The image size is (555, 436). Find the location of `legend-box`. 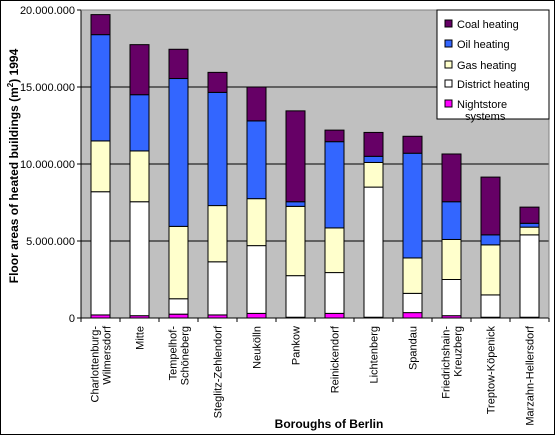

legend-box is located at coordinates (493, 64).